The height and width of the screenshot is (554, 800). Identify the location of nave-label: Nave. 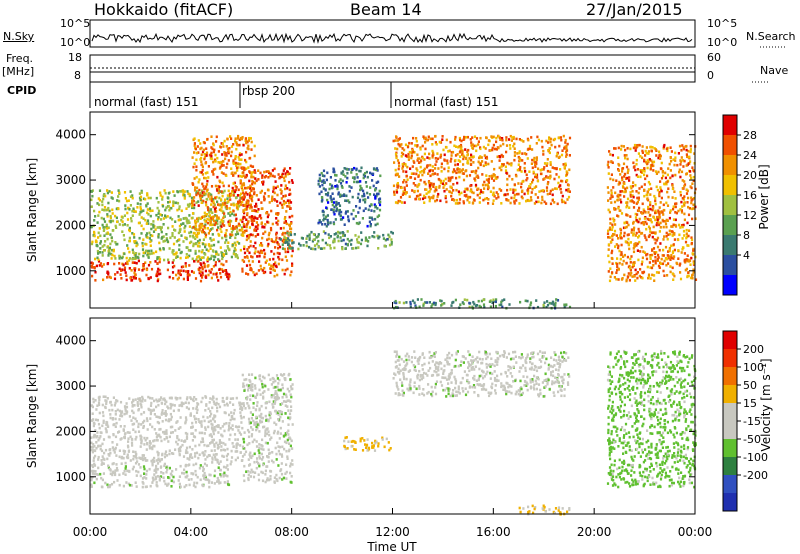
(774, 70).